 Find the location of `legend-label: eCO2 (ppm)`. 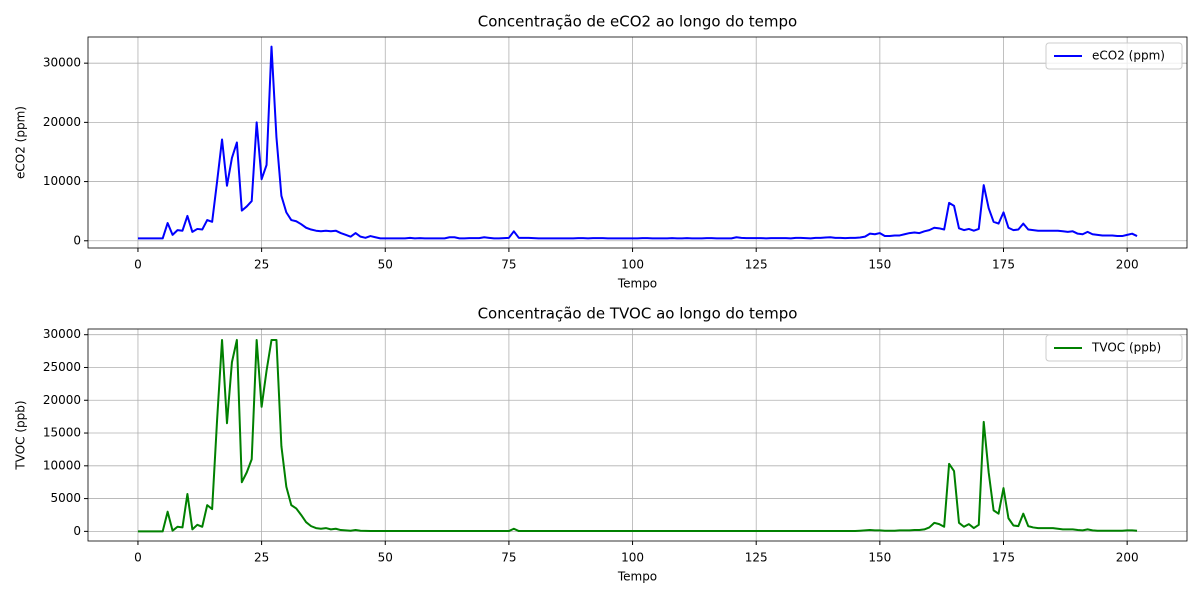

legend-label: eCO2 (ppm) is located at coordinates (1128, 56).